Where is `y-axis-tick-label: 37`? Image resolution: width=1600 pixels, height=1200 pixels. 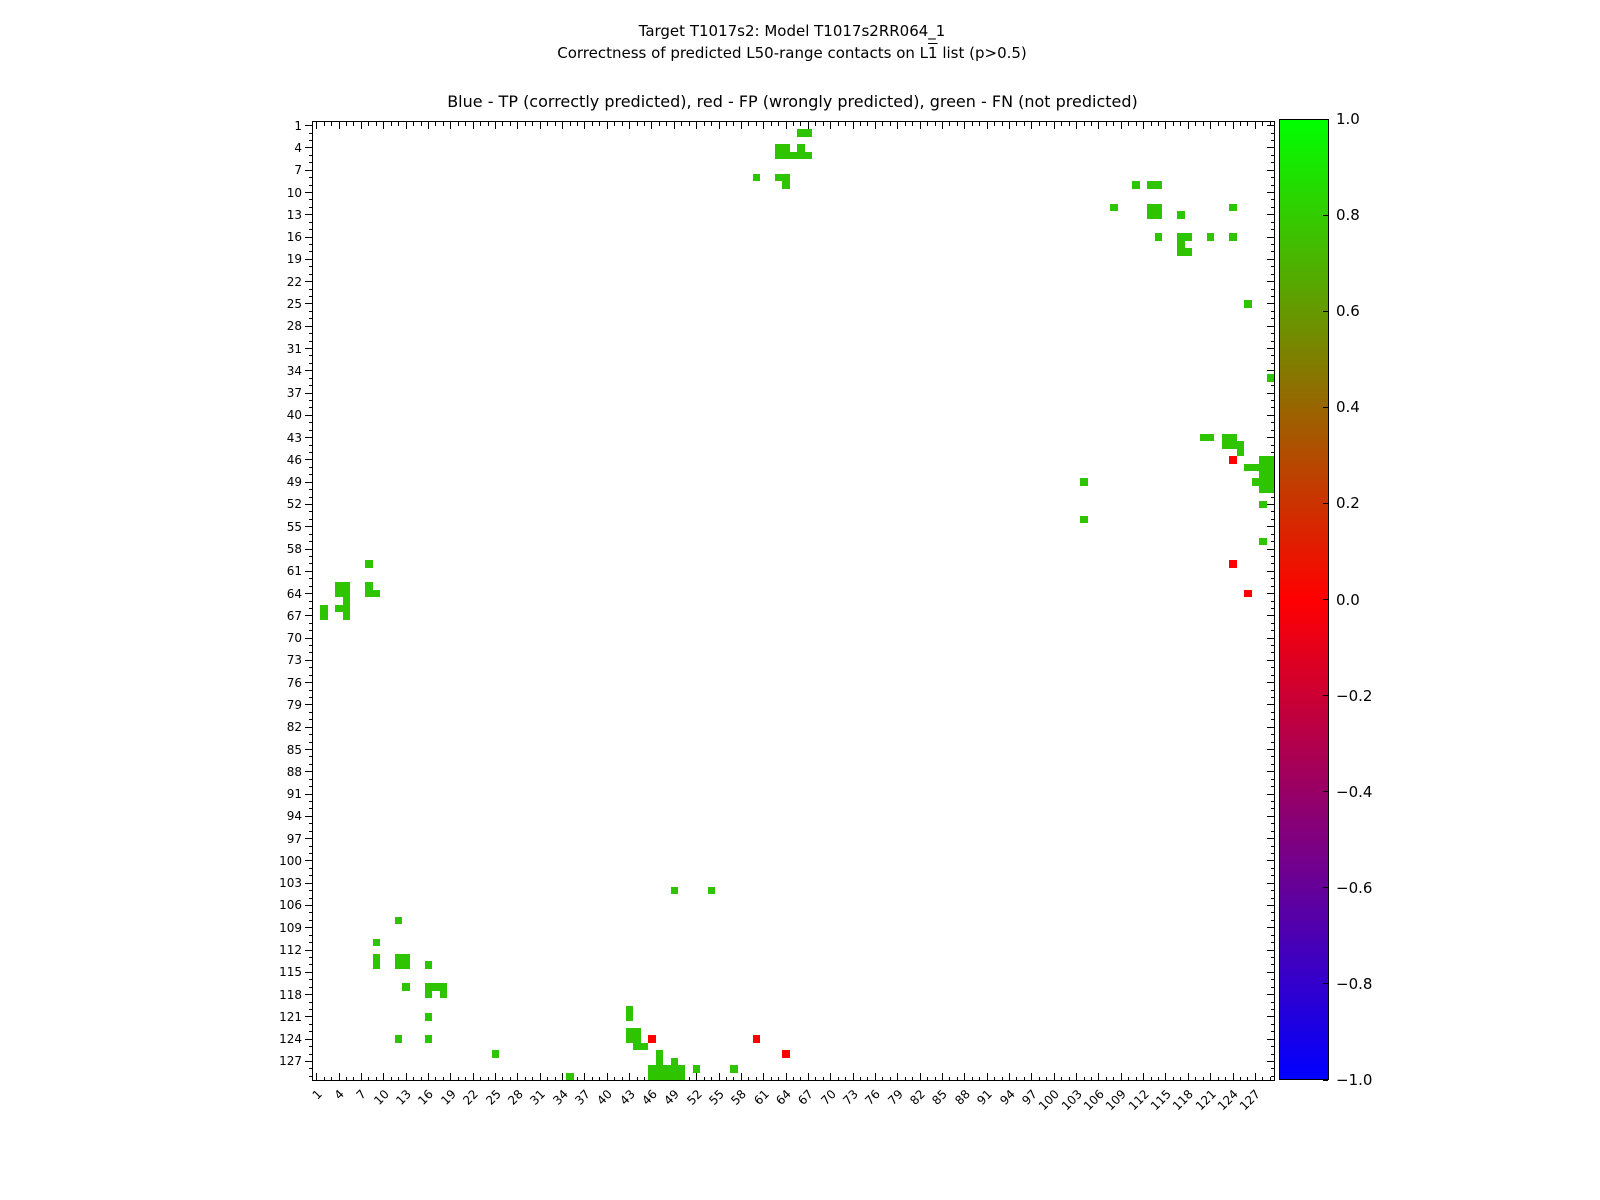 y-axis-tick-label: 37 is located at coordinates (294, 393).